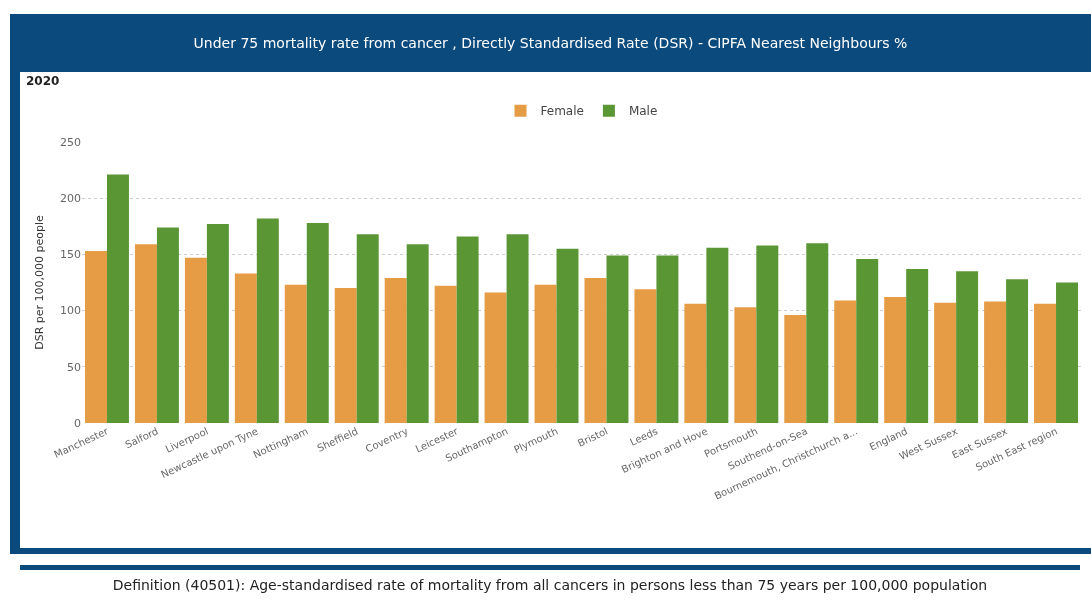 The image size is (1091, 608). I want to click on y-tick-label: 100, so click(70, 311).